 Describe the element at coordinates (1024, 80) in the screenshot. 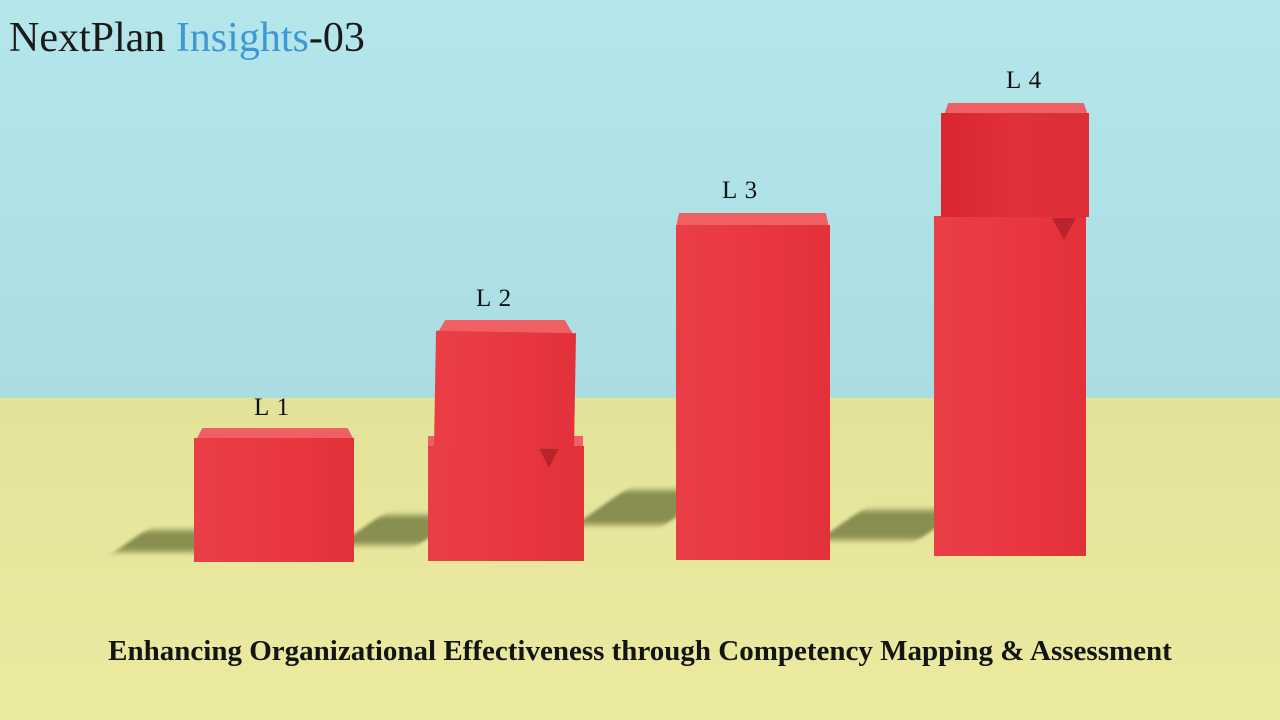

I see `level-label: L 4` at that location.